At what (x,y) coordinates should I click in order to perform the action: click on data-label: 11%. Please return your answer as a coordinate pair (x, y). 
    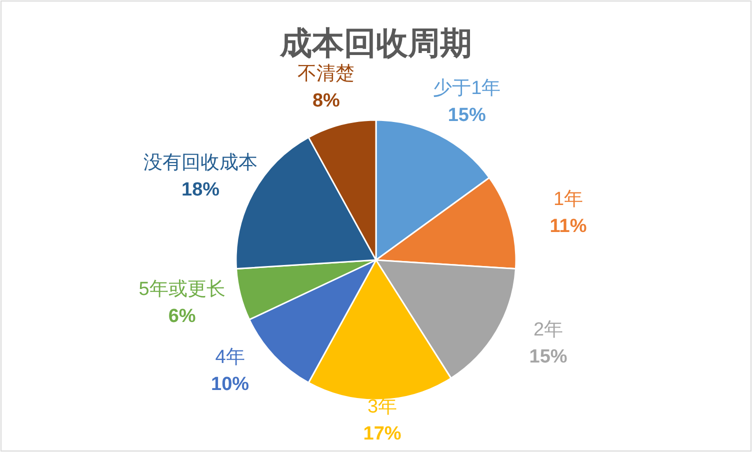
    Looking at the image, I should click on (568, 227).